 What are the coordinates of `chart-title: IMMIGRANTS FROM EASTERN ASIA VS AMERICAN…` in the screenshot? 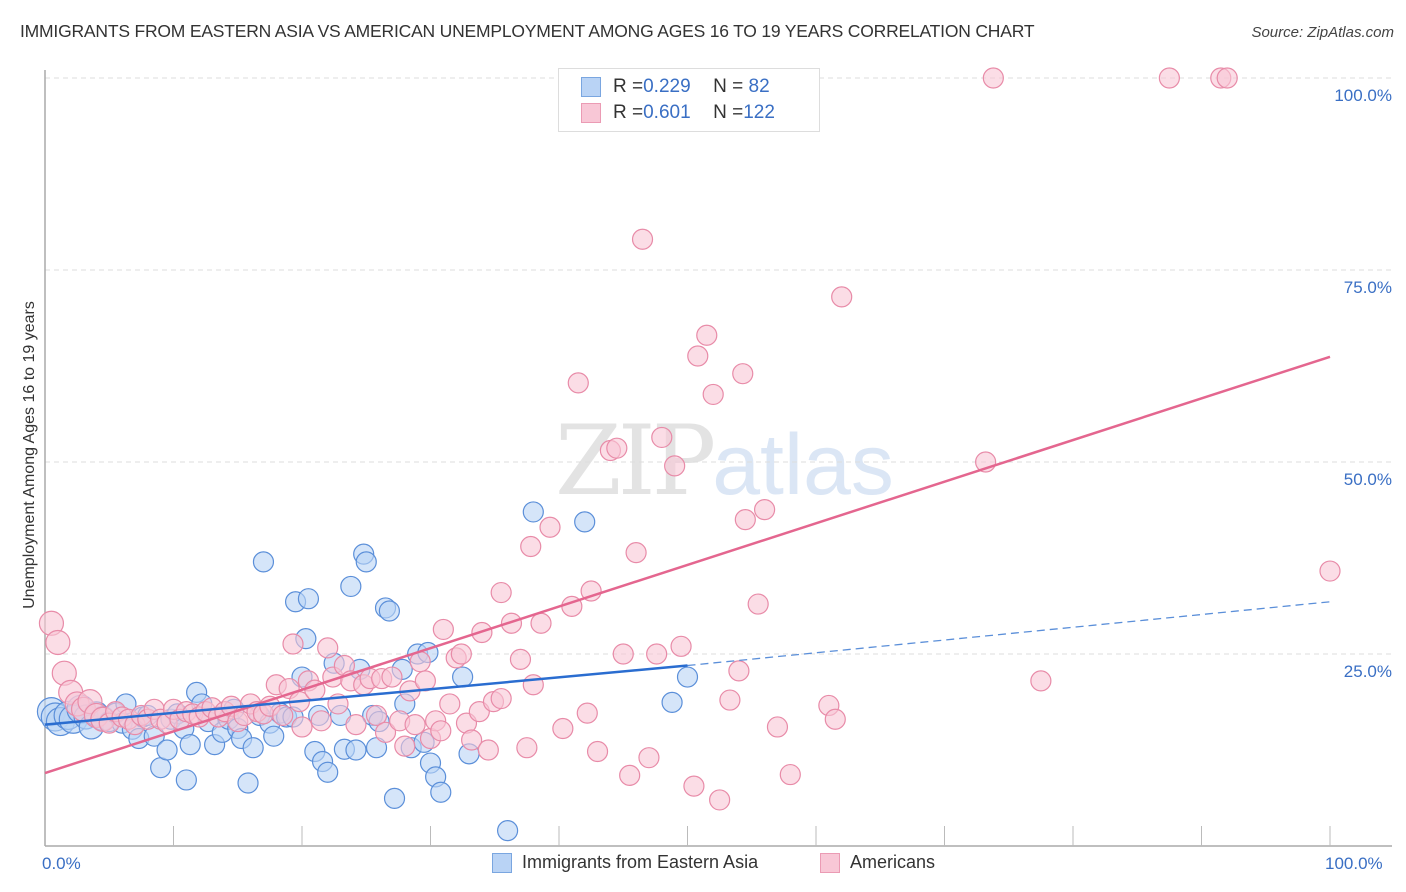 It's located at (527, 31).